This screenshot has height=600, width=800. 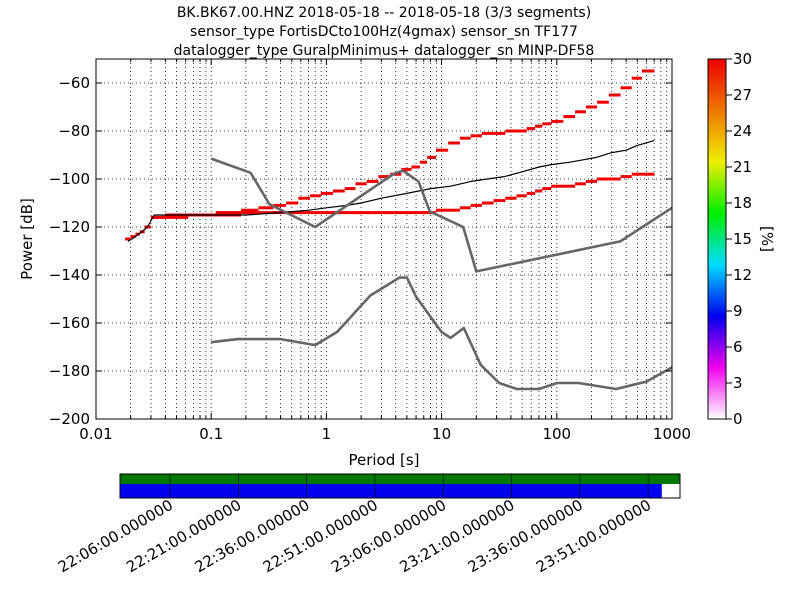 I want to click on y-tick-label: −60, so click(x=74, y=83).